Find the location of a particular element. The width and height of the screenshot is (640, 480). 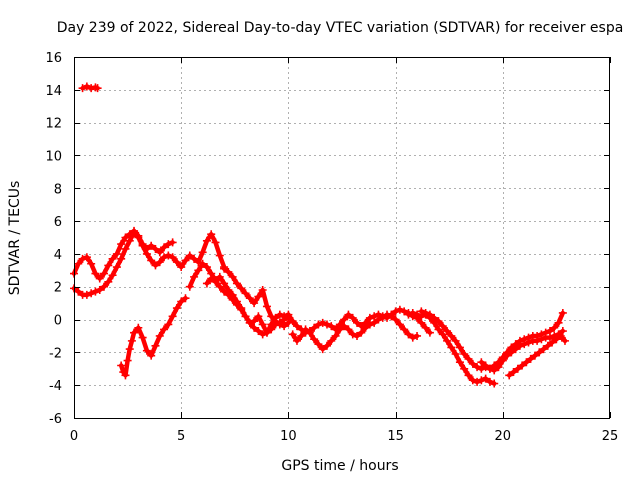

series-arc-f is located at coordinates (247, 306).